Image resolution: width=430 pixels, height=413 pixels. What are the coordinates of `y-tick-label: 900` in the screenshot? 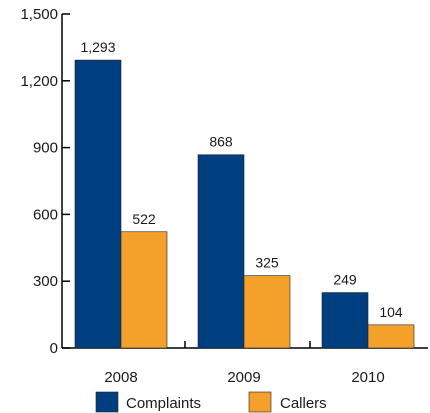 It's located at (45, 148).